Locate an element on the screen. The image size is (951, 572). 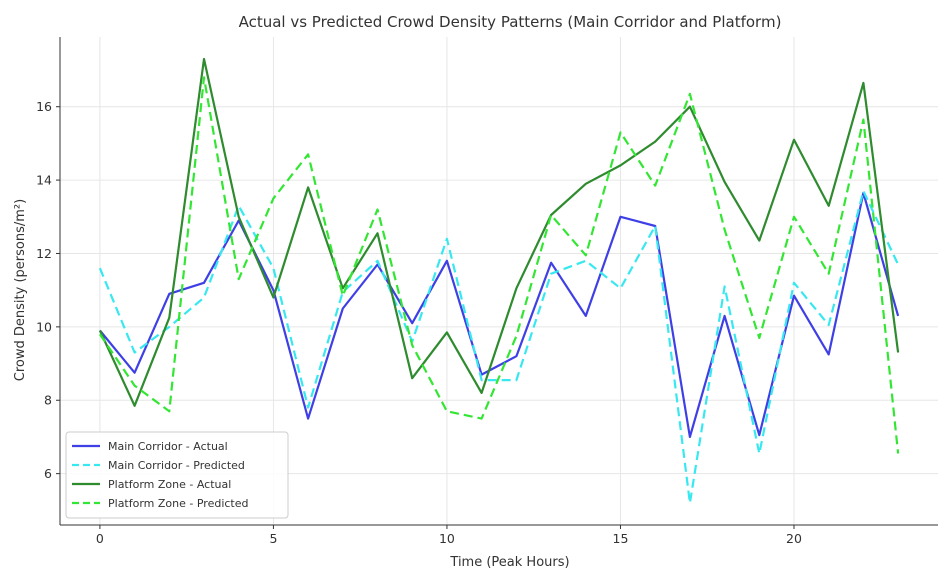
y-tick-label: 14 is located at coordinates (44, 180).